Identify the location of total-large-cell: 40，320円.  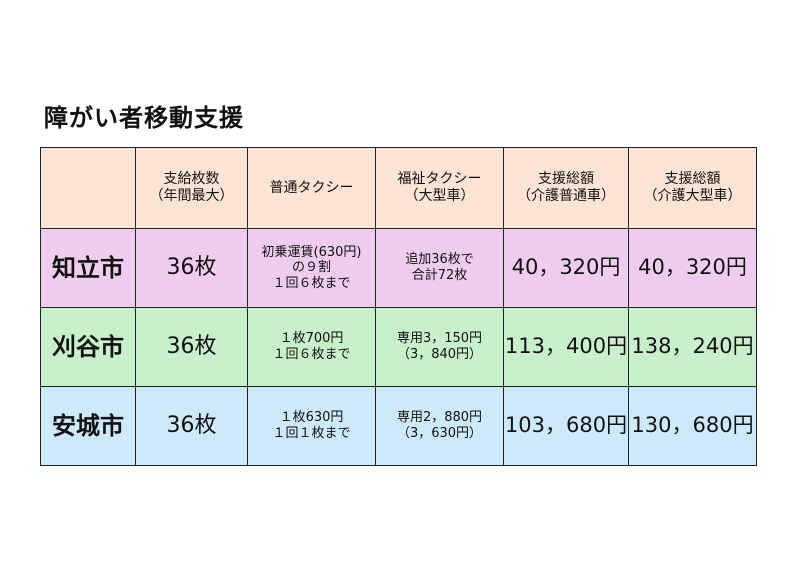
(692, 268).